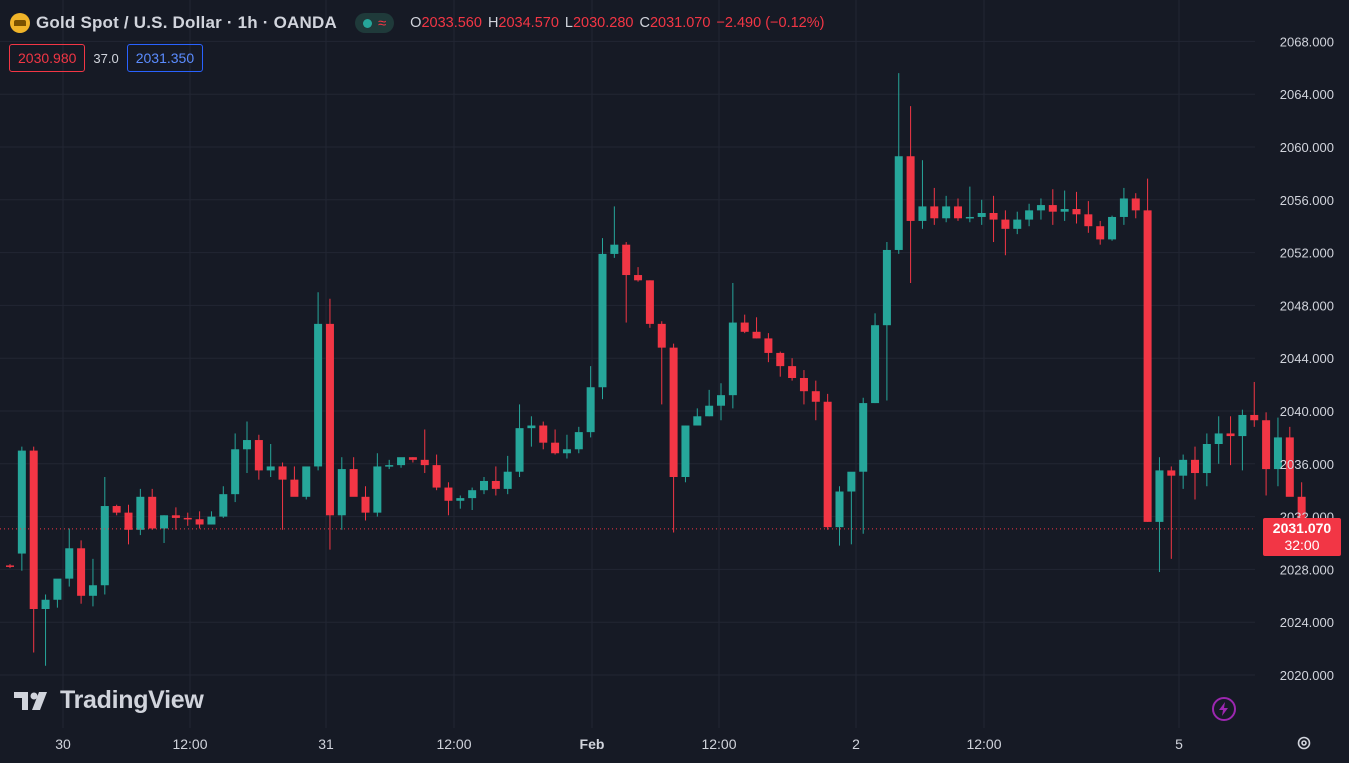 The width and height of the screenshot is (1349, 763). What do you see at coordinates (47, 58) in the screenshot?
I see `sell-button: 2030.980` at bounding box center [47, 58].